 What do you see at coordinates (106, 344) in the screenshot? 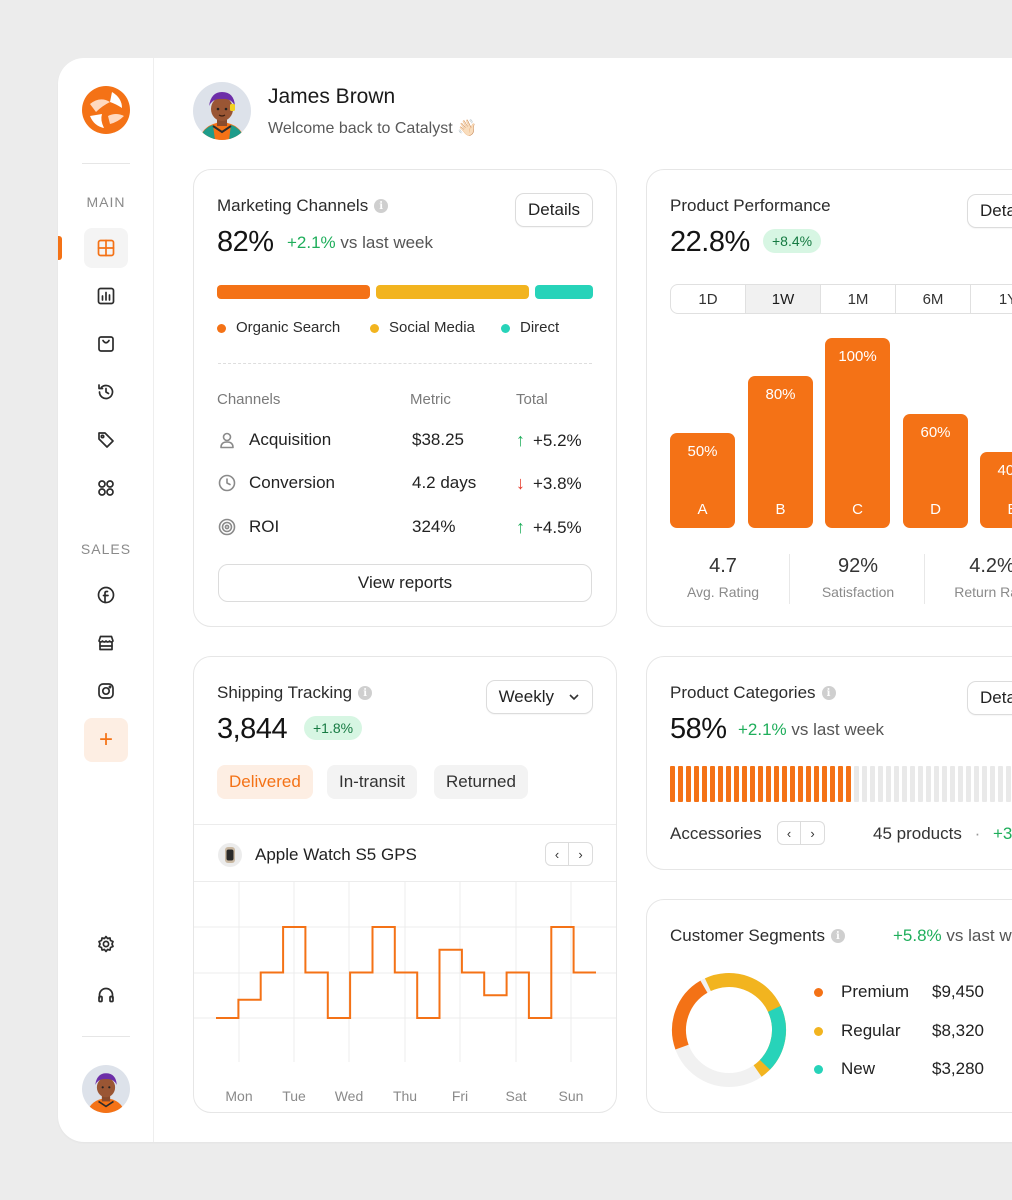
I see `sidebar-item-orders` at bounding box center [106, 344].